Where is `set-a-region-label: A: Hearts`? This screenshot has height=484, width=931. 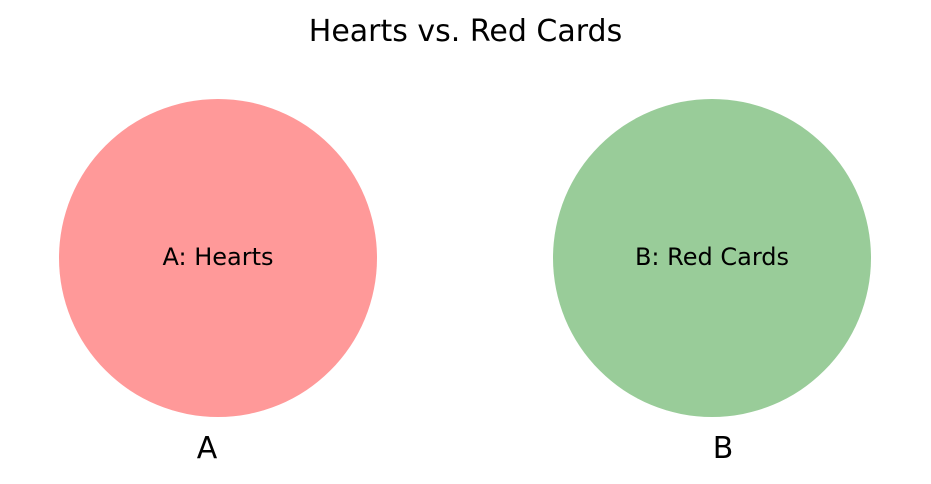 set-a-region-label: A: Hearts is located at coordinates (217, 257).